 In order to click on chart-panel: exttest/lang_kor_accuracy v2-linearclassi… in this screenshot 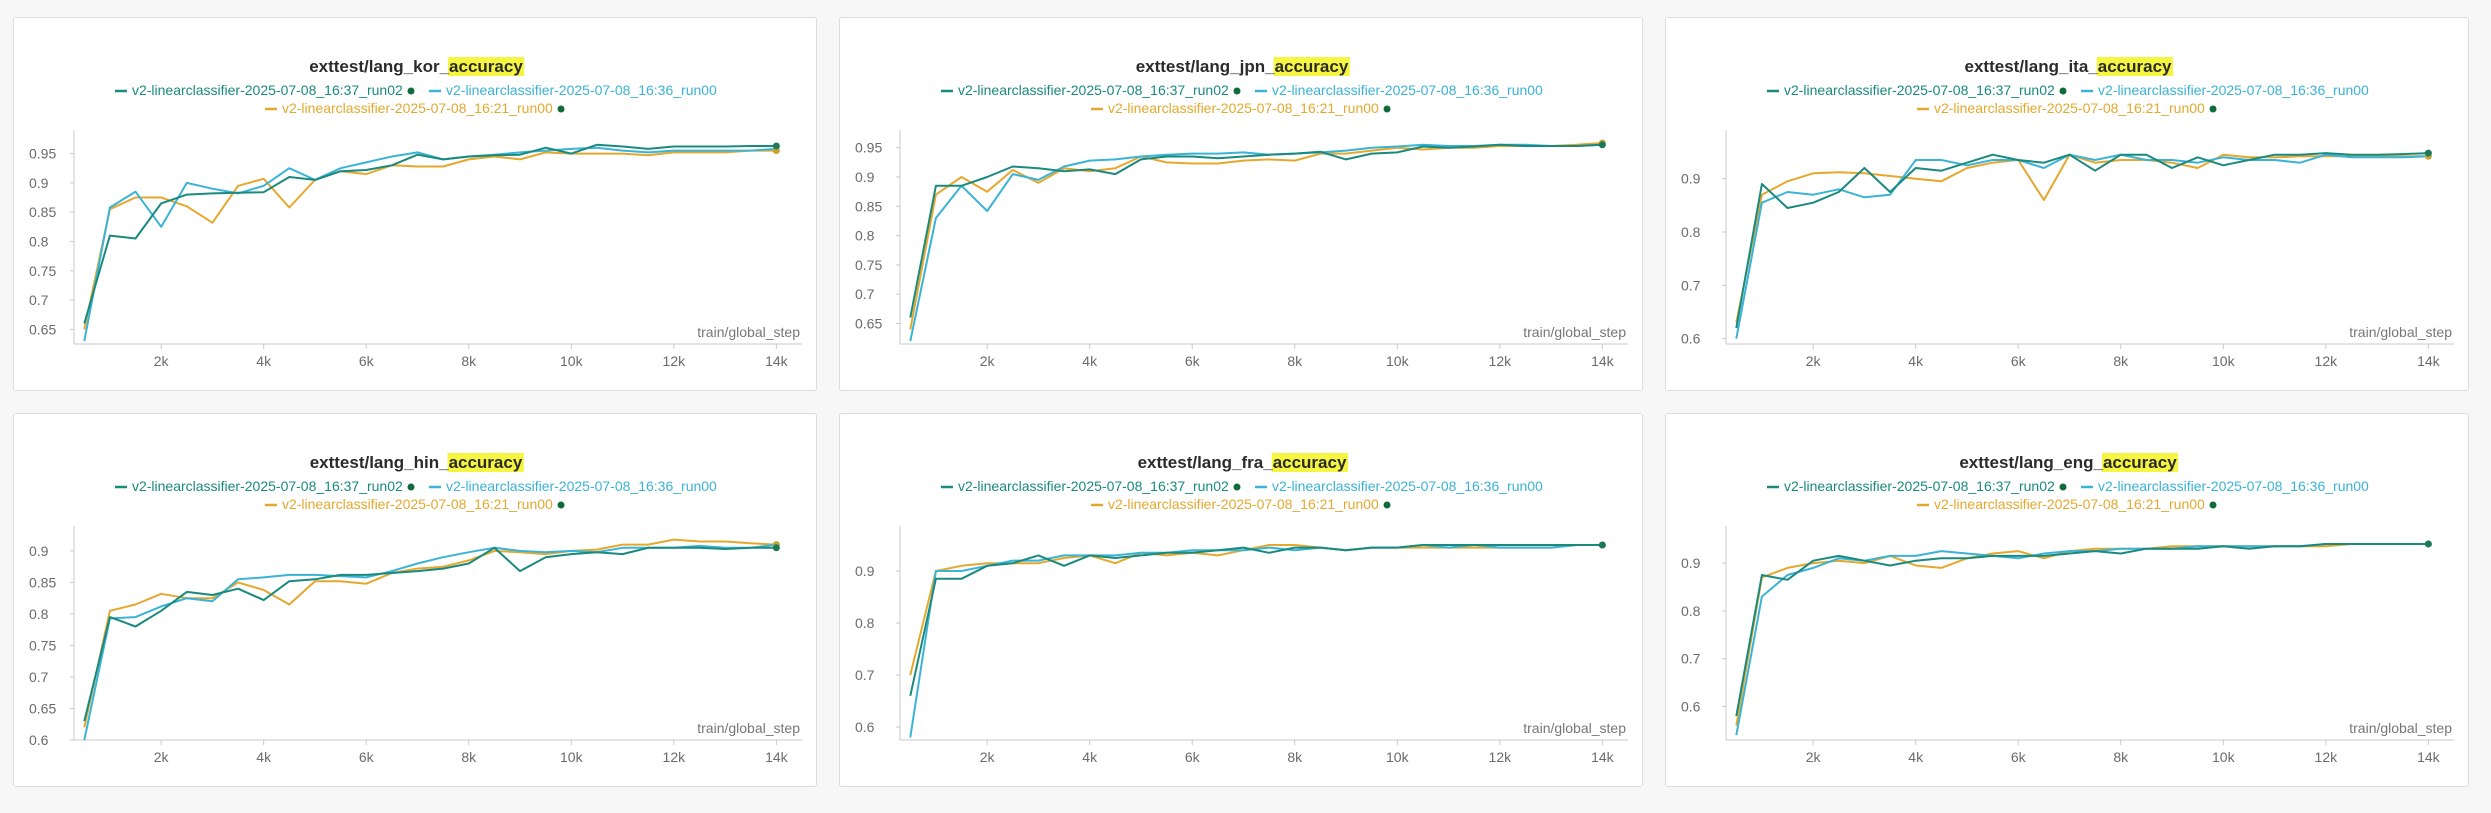, I will do `click(415, 204)`.